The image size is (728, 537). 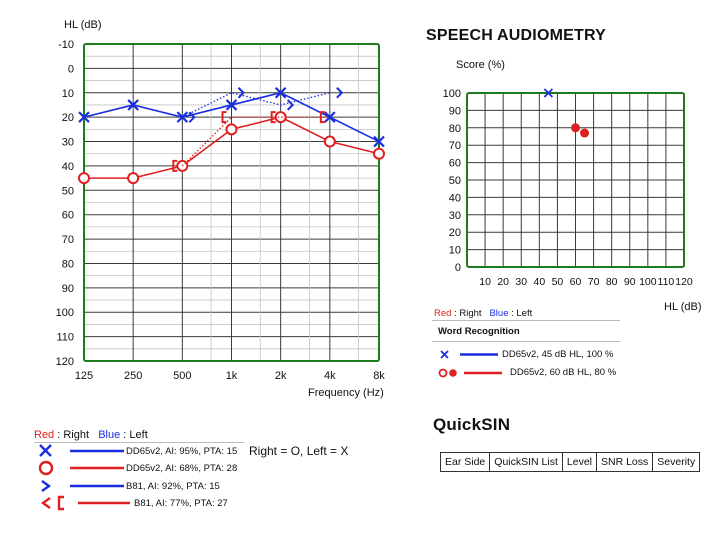 What do you see at coordinates (458, 268) in the screenshot?
I see `speech-y-tick-label: 0` at bounding box center [458, 268].